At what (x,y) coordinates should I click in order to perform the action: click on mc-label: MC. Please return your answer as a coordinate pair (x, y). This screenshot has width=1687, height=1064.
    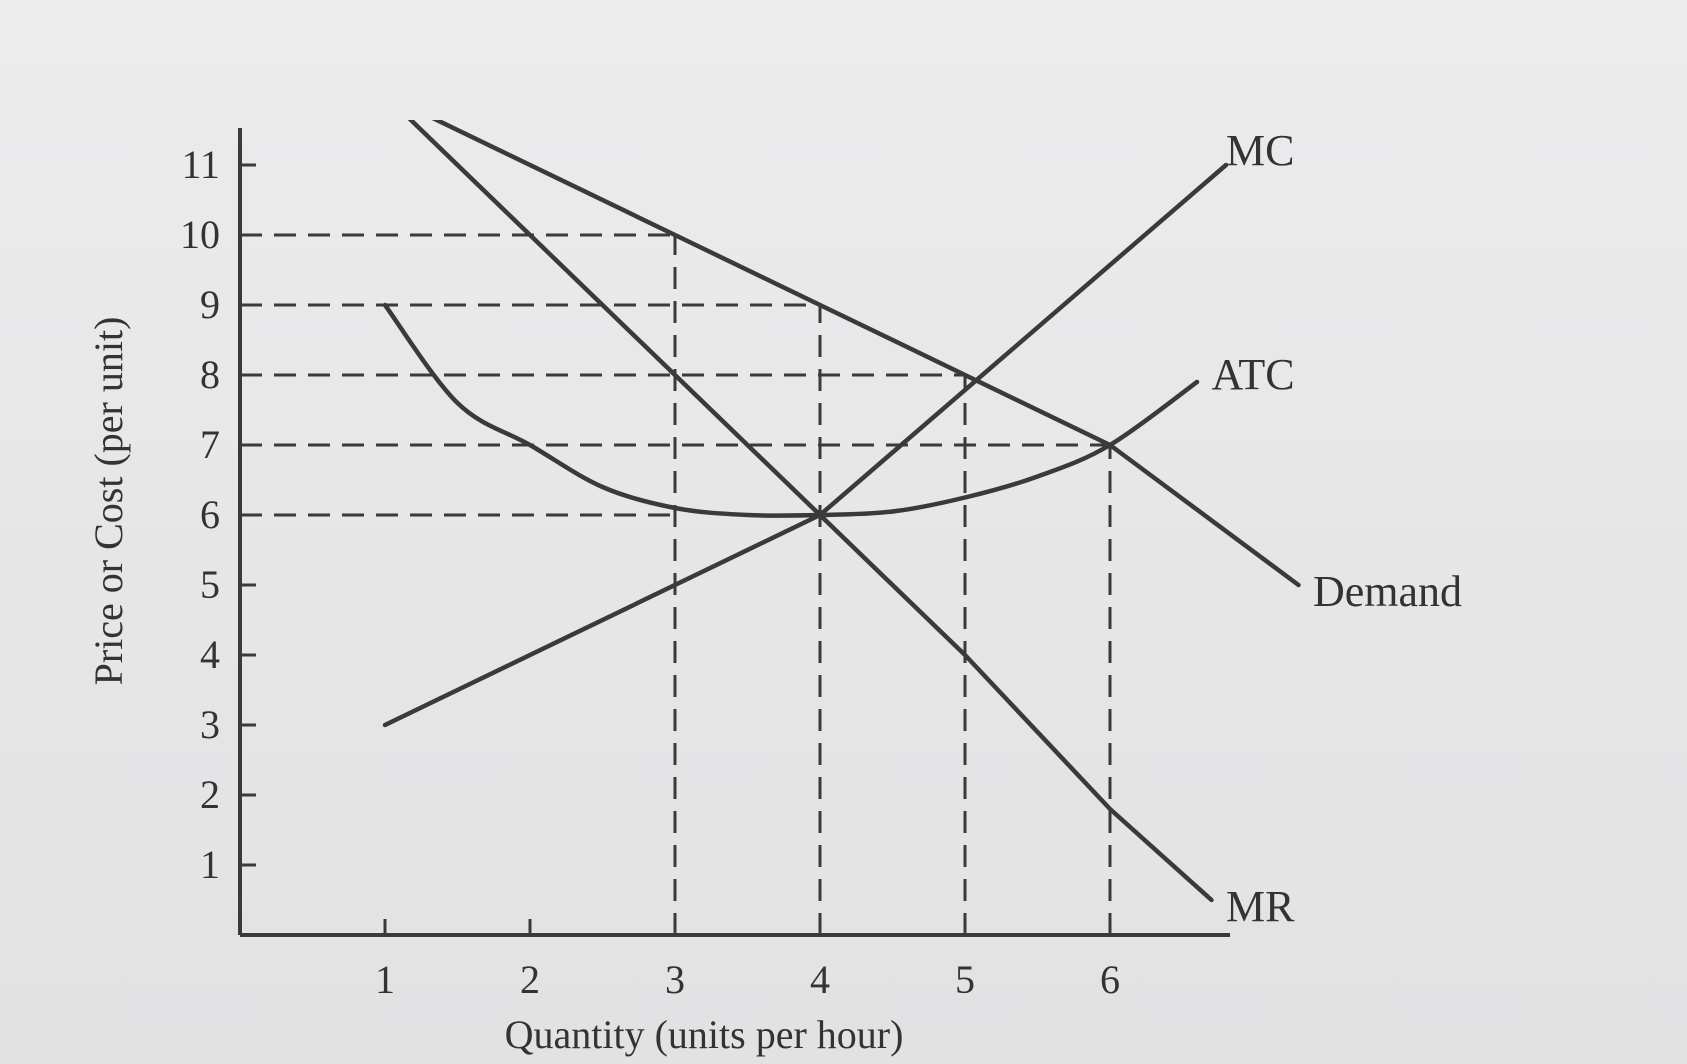
    Looking at the image, I should click on (1260, 150).